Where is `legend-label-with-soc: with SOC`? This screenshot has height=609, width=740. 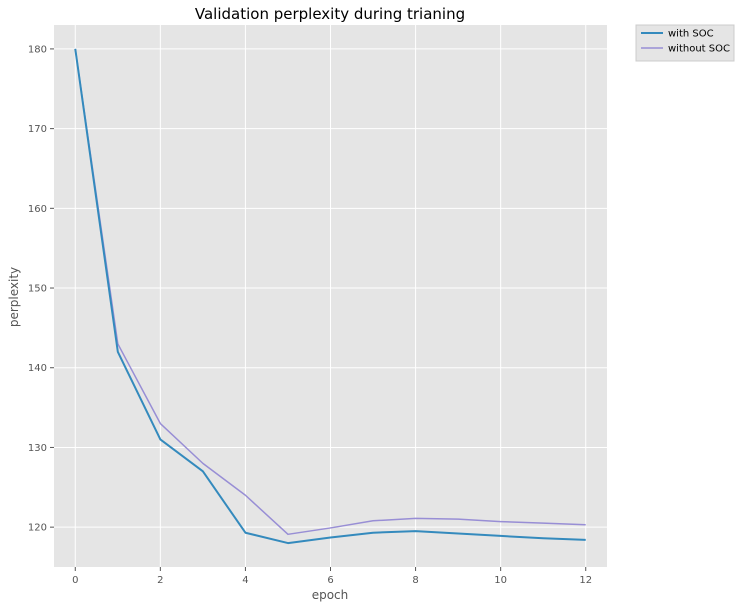
legend-label-with-soc: with SOC is located at coordinates (691, 34).